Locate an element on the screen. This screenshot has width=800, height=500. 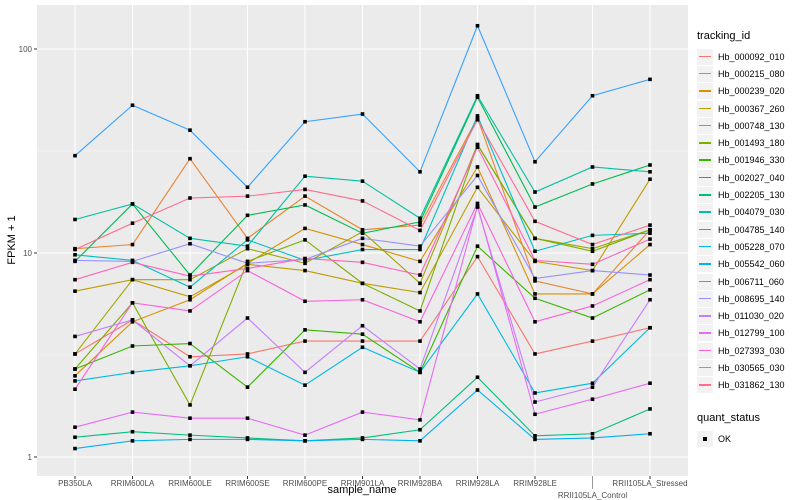
legend-item: Hb_005542_060 is located at coordinates (741, 264).